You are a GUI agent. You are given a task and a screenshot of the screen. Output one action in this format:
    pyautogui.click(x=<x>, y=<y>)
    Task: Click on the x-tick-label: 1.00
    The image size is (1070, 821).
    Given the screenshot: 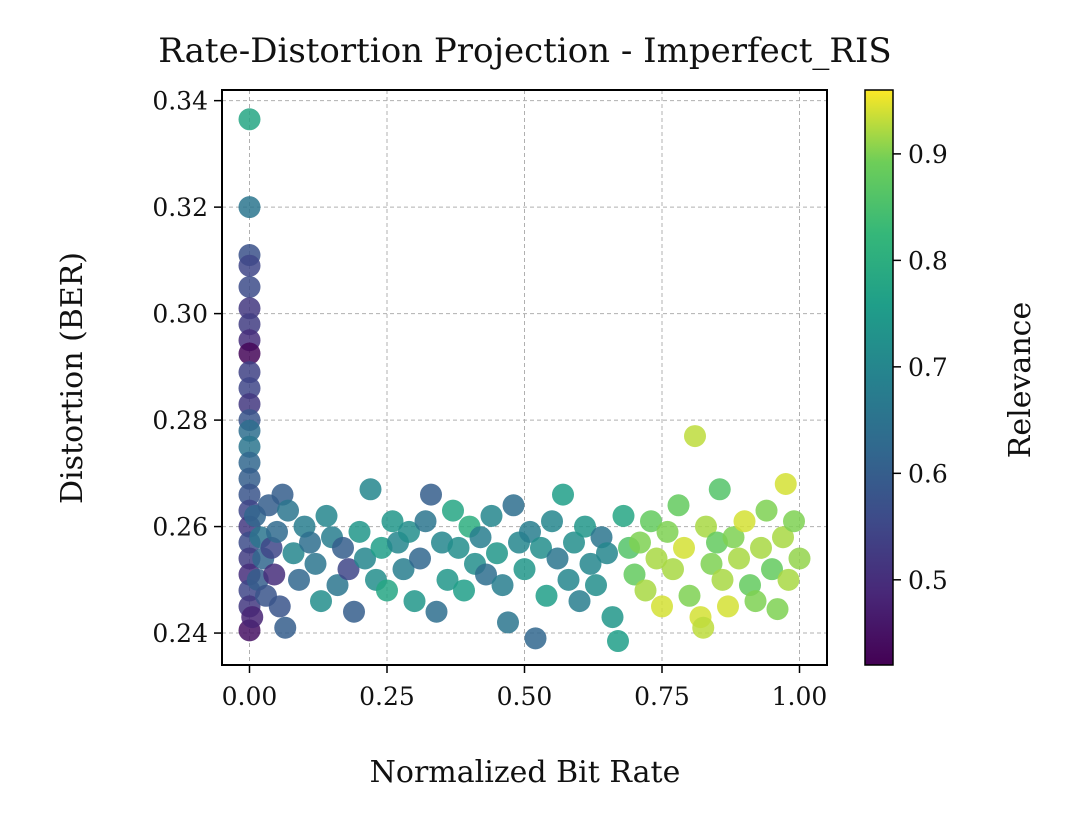 What is the action you would take?
    pyautogui.click(x=800, y=696)
    